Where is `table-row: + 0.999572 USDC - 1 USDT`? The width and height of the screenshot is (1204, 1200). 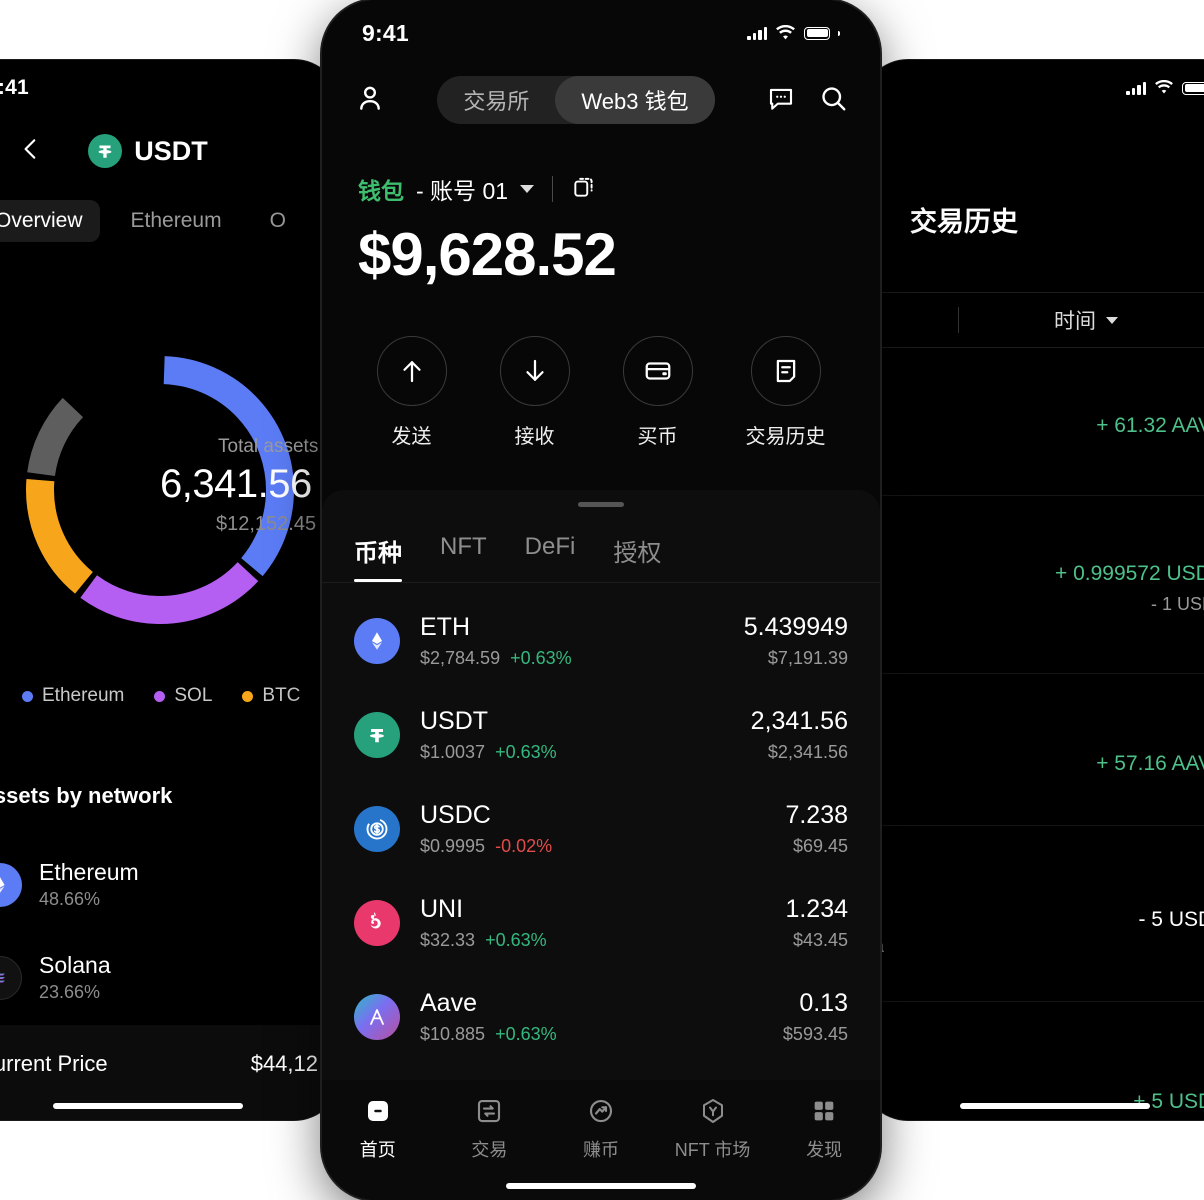
table-row: + 0.999572 USDC - 1 USDT is located at coordinates (1033, 585).